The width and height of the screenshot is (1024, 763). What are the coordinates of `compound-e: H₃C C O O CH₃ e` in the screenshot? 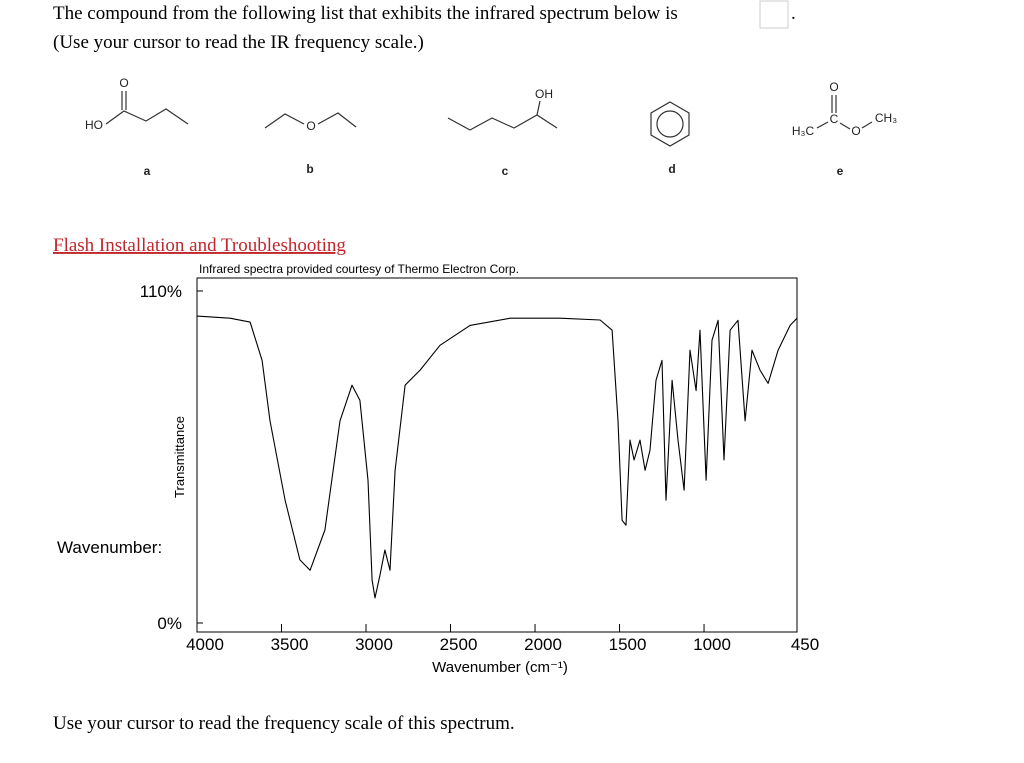 It's located at (844, 129).